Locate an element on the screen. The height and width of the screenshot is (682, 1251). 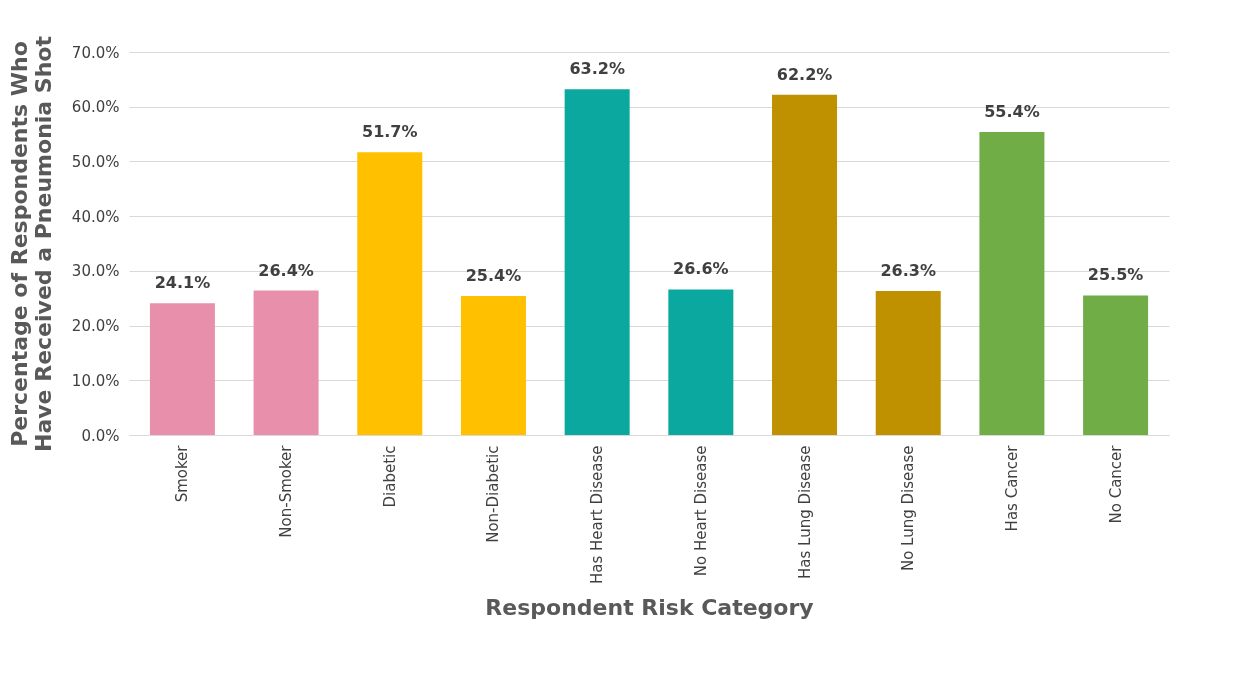
y-tick-label: 30.0% is located at coordinates (95, 271).